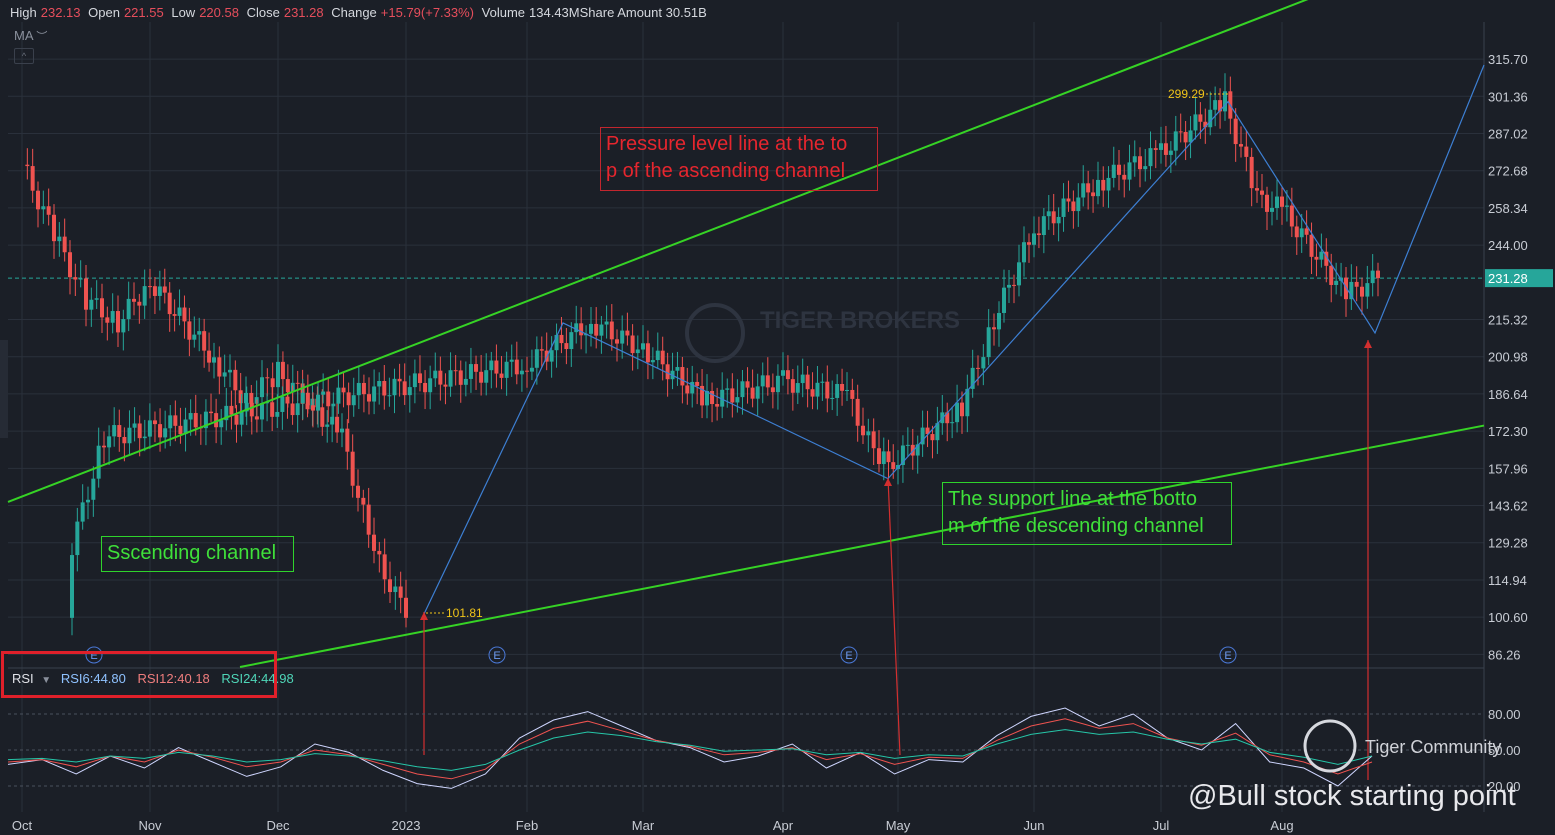 The height and width of the screenshot is (835, 1555). I want to click on caret-down-icon: ▼, so click(46, 680).